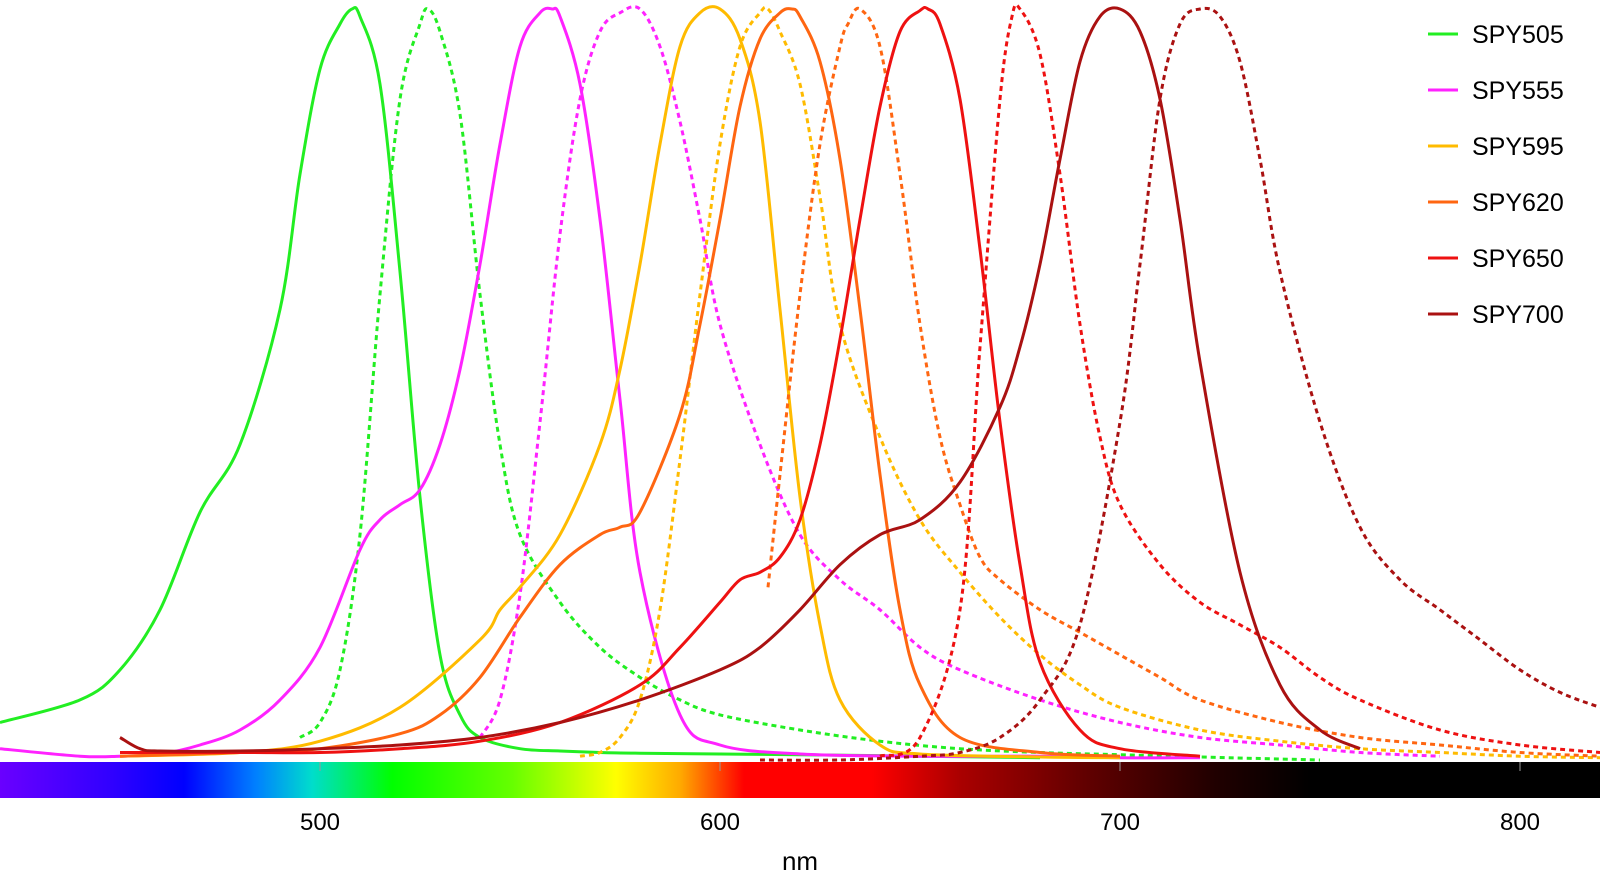  Describe the element at coordinates (1518, 147) in the screenshot. I see `legend-label-spy595: SPY595` at that location.